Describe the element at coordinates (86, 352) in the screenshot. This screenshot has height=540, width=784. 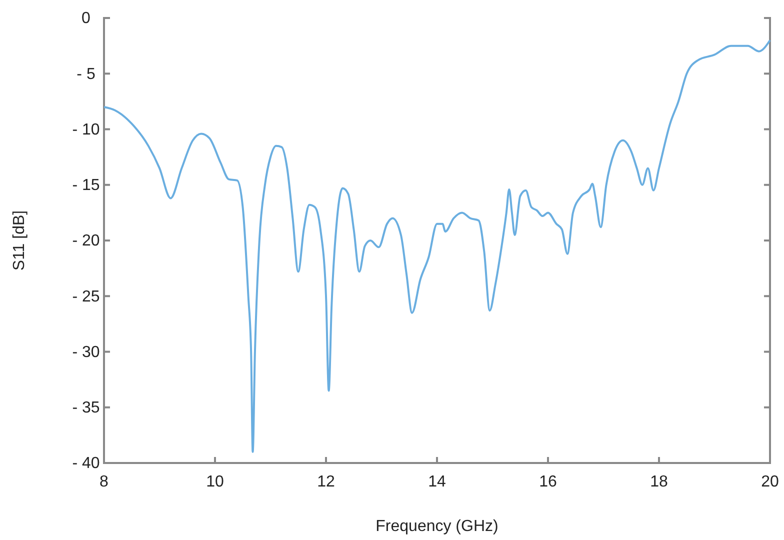
I see `y-tick-label: - 30` at that location.